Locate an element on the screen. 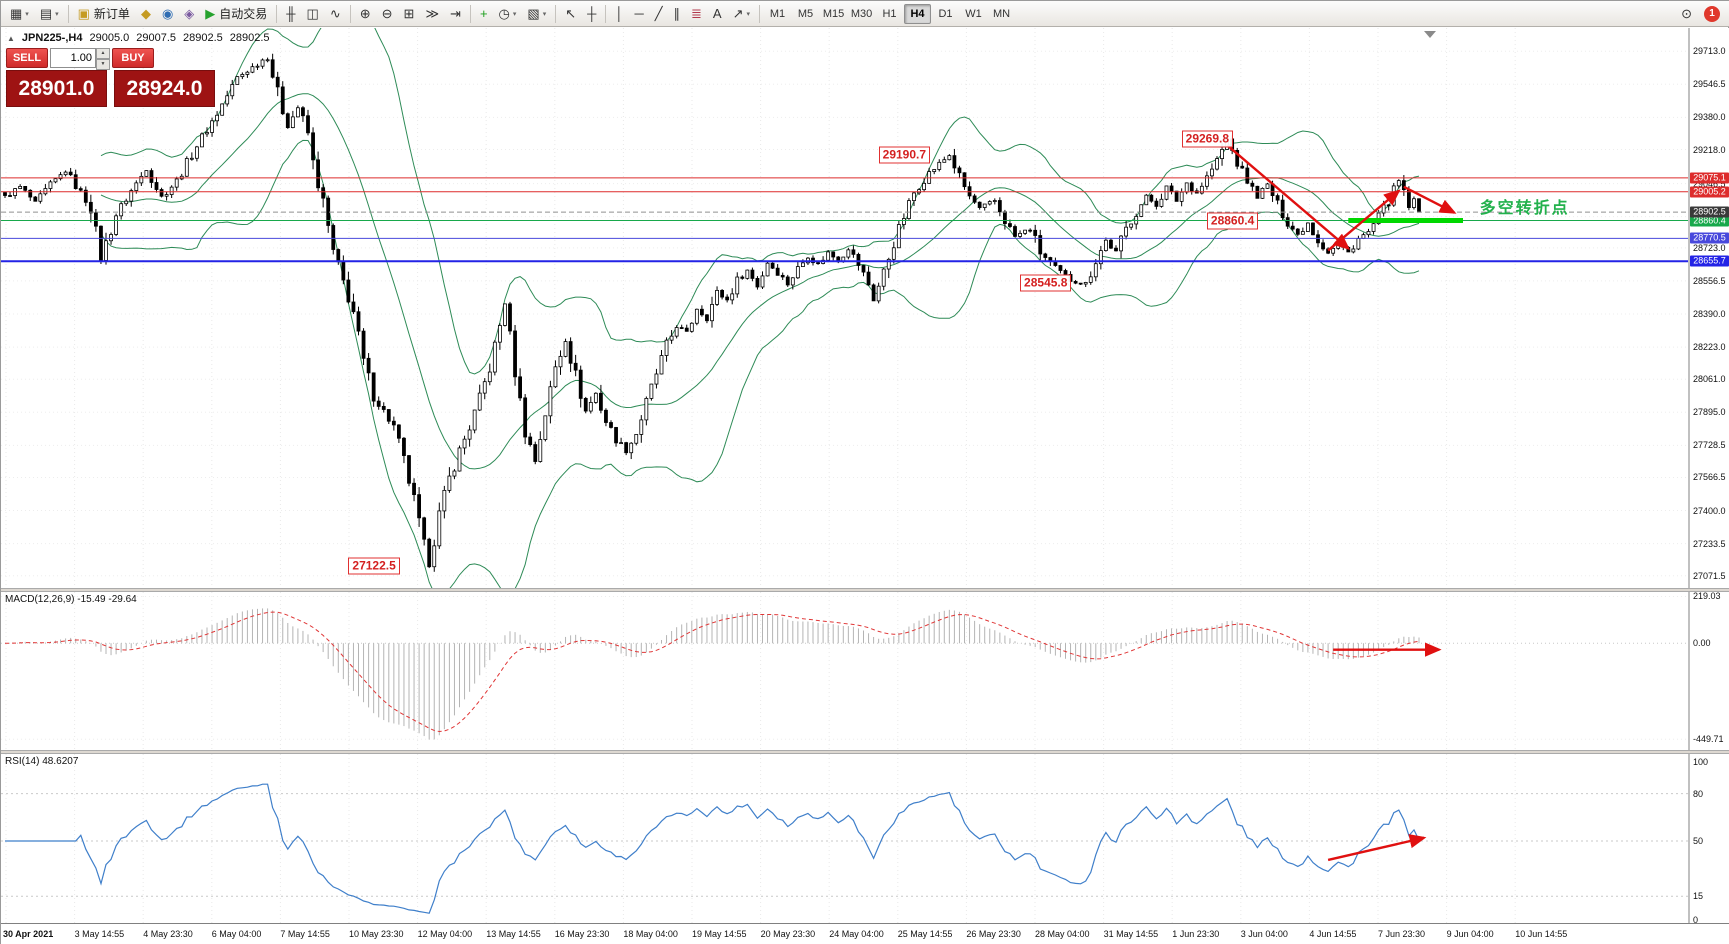 The height and width of the screenshot is (944, 1729). line-chart-icon: ∿ is located at coordinates (335, 14).